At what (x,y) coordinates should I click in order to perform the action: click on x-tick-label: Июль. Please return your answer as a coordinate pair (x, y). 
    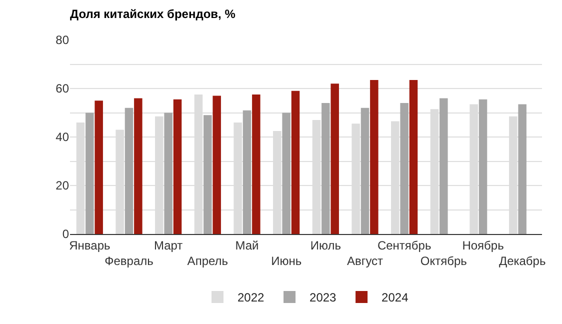
    Looking at the image, I should click on (325, 245).